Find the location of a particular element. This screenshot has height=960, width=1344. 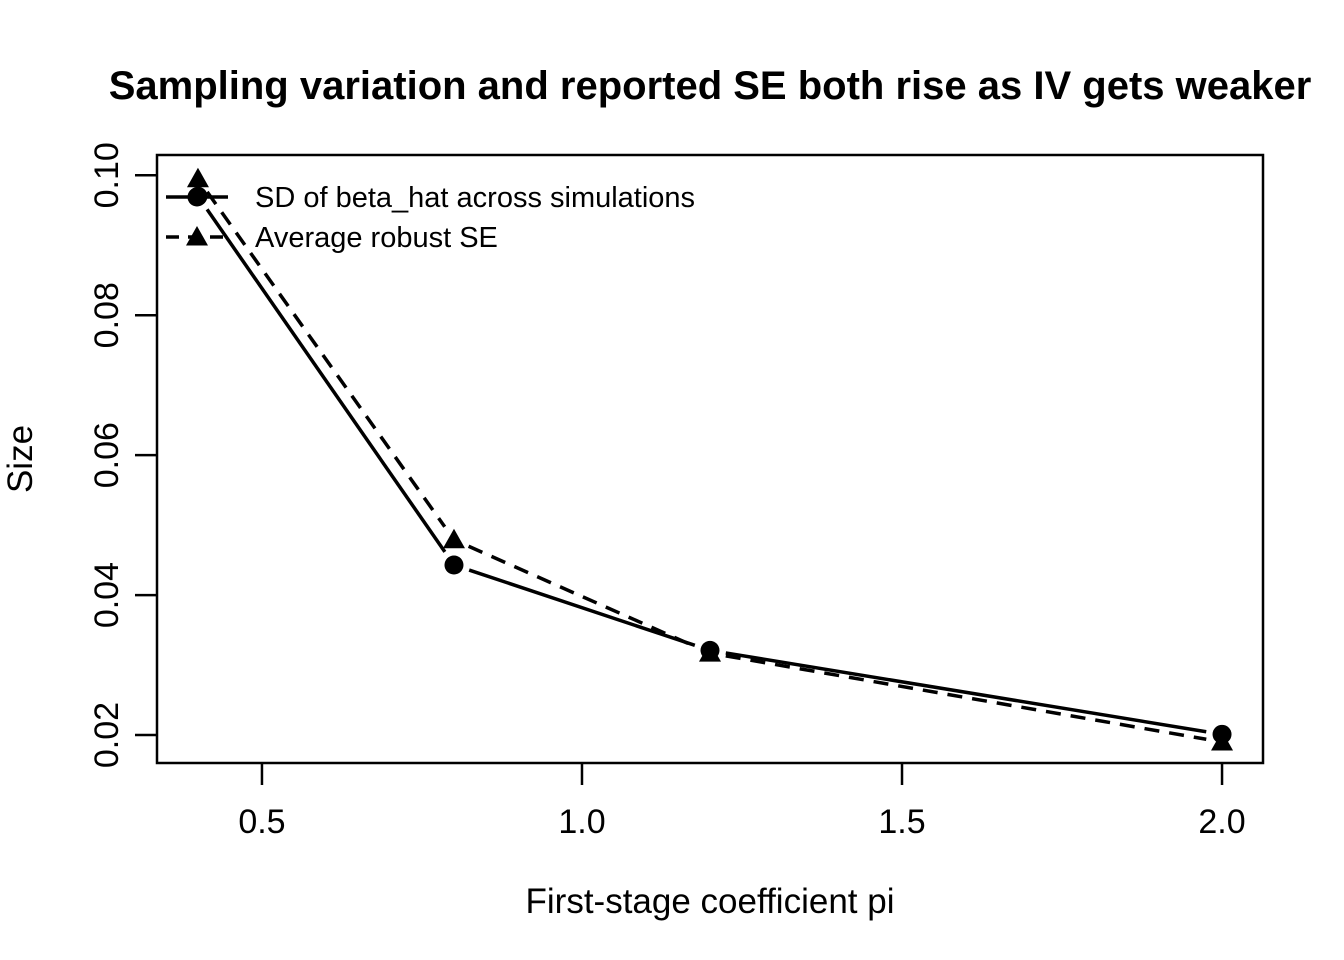

legend-label-sd: SD of beta_hat across simulations is located at coordinates (475, 198).